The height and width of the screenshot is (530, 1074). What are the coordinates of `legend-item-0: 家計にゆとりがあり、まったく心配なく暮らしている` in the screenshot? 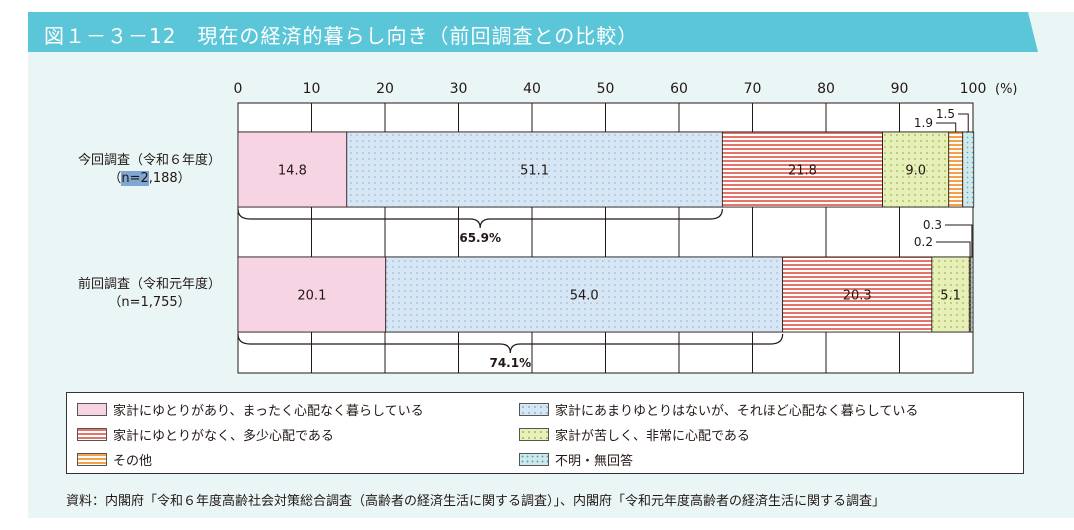 It's located at (250, 409).